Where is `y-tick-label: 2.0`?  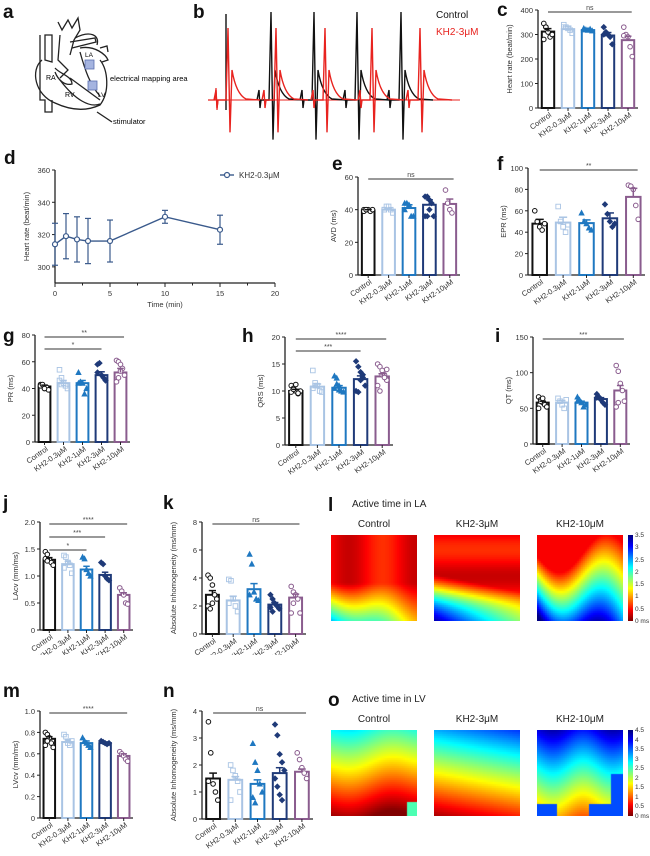 y-tick-label: 2.0 is located at coordinates (30, 522).